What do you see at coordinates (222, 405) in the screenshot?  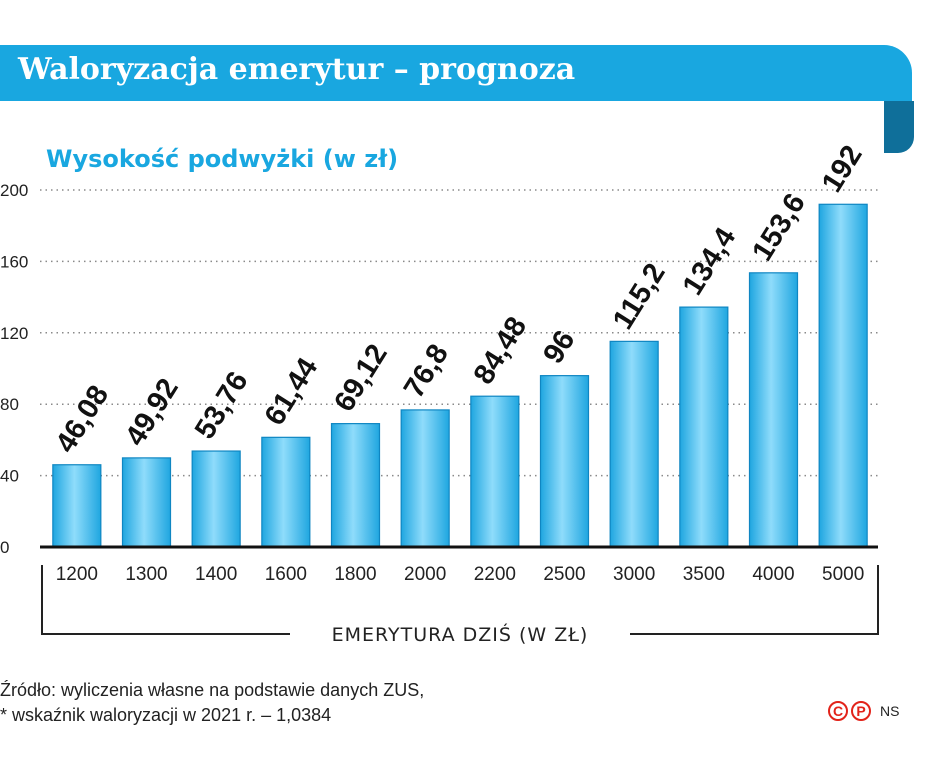 I see `bar-value-label: 53,76` at bounding box center [222, 405].